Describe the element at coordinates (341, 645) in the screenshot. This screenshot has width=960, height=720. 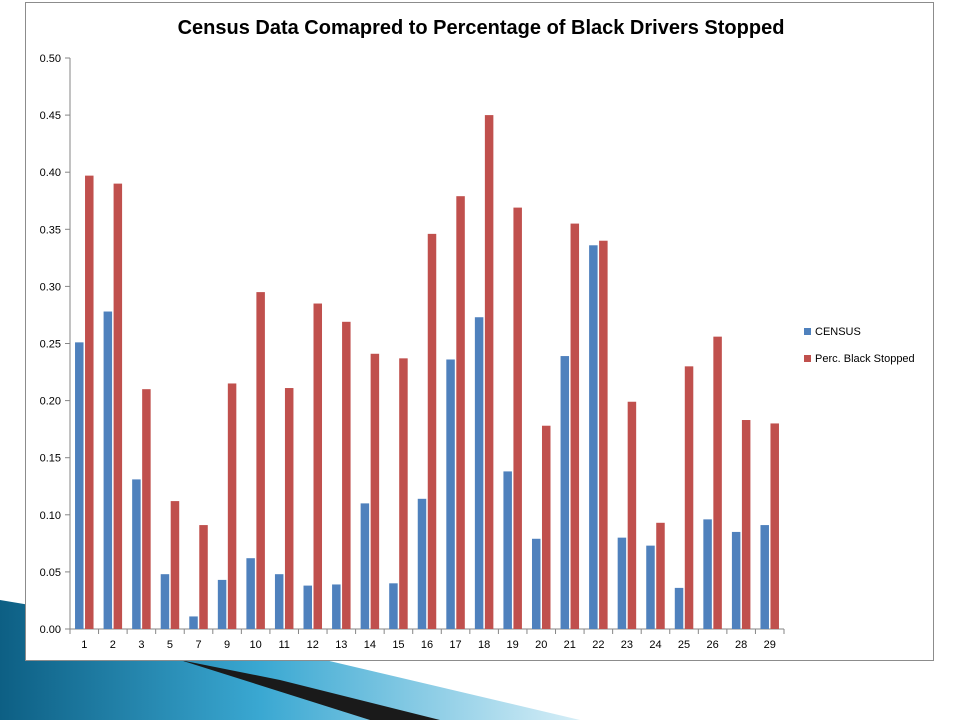
I see `x-tick-label: 13` at that location.